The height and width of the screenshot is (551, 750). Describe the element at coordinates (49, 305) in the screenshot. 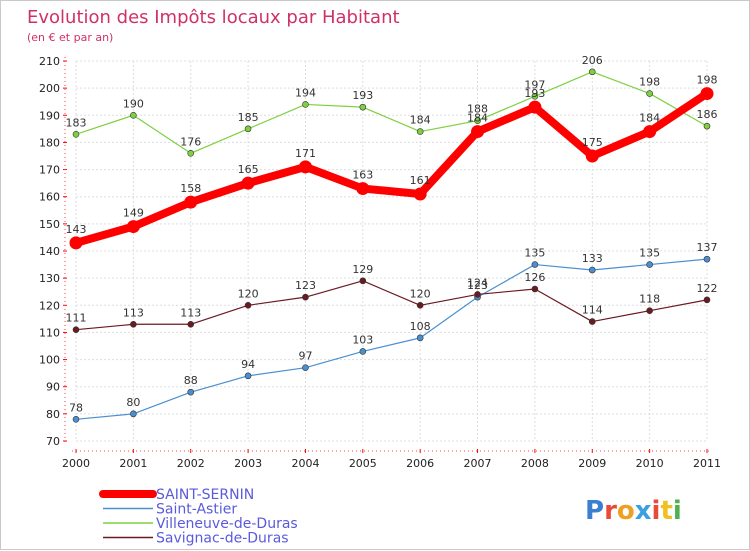

I see `y-tick-label: 120` at that location.